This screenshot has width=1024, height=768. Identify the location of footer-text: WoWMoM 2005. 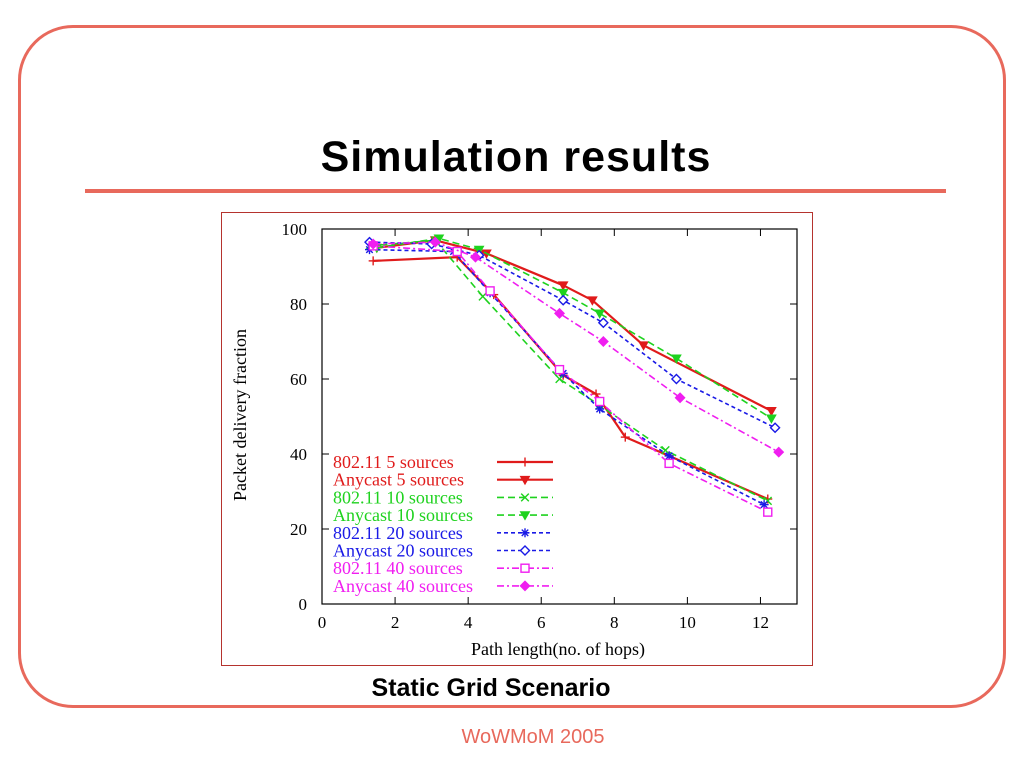
(533, 737).